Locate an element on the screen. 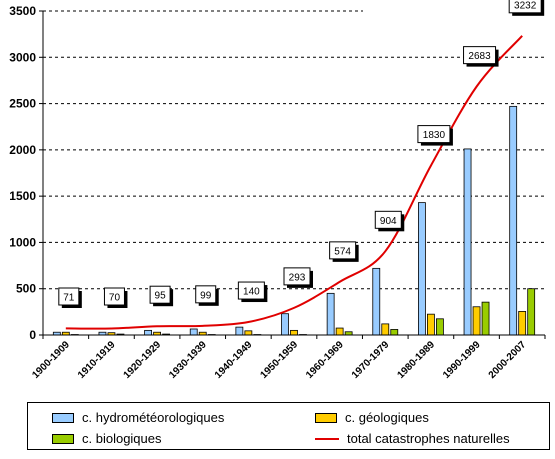 This screenshot has width=555, height=459. data-label: 99 is located at coordinates (207, 295).